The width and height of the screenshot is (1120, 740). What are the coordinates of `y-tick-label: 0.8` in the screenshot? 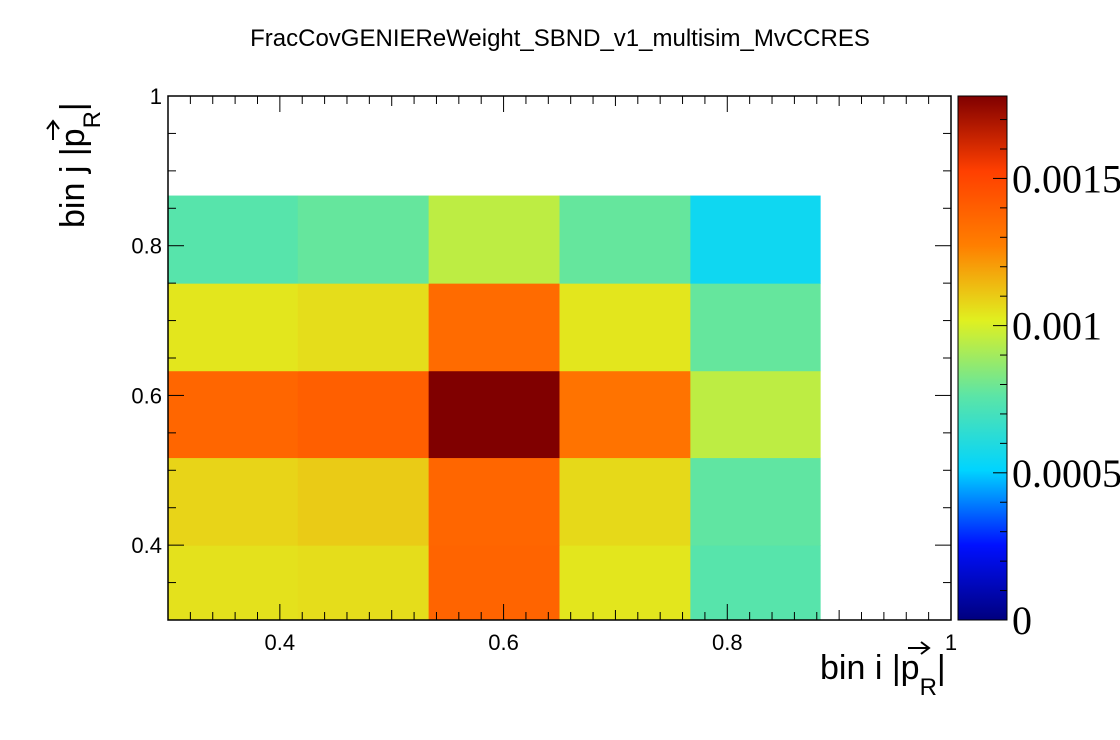 It's located at (146, 246).